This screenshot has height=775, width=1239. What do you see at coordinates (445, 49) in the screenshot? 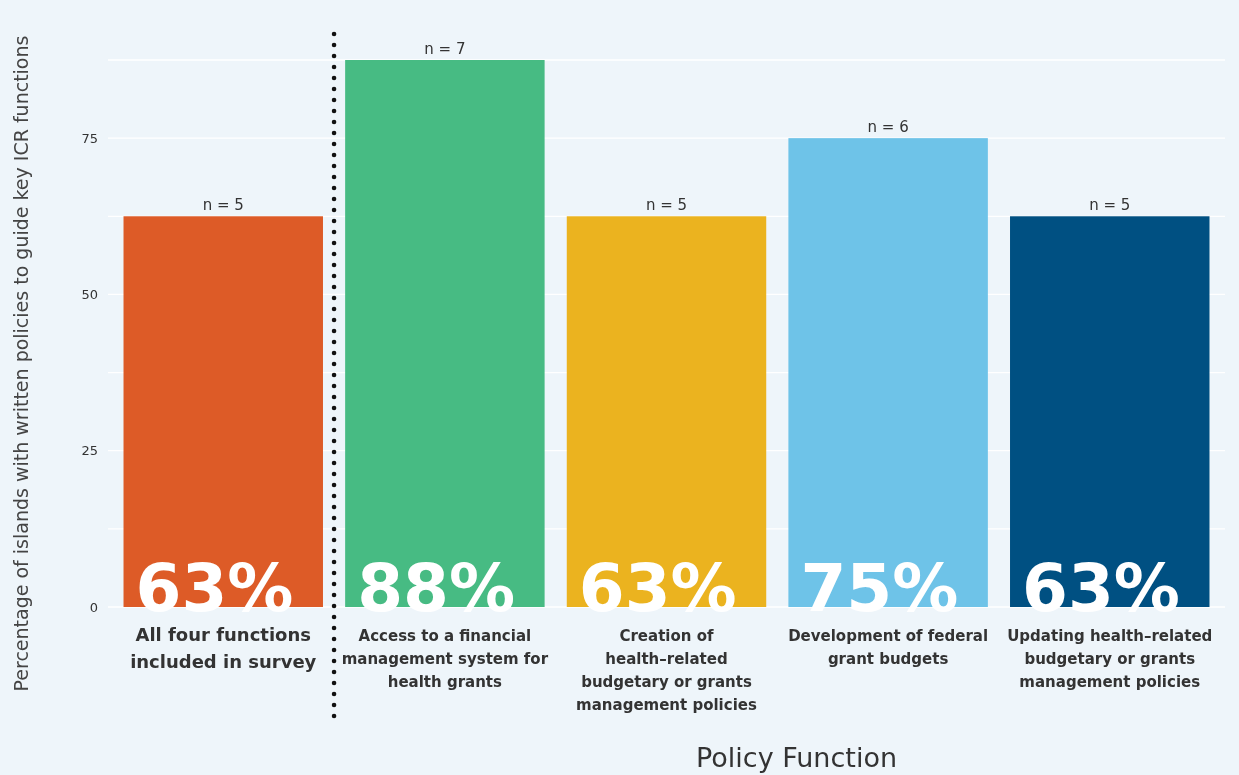
I see `annotation: n = 7` at bounding box center [445, 49].